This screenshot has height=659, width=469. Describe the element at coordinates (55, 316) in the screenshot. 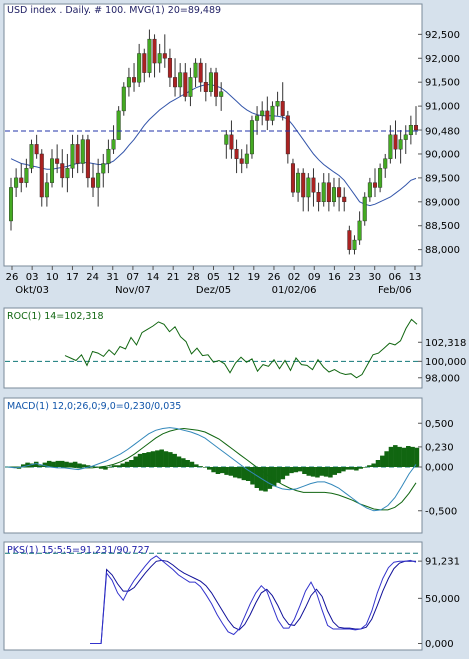

I see `roc-panel-title: ROC(1) 14=102,318` at that location.